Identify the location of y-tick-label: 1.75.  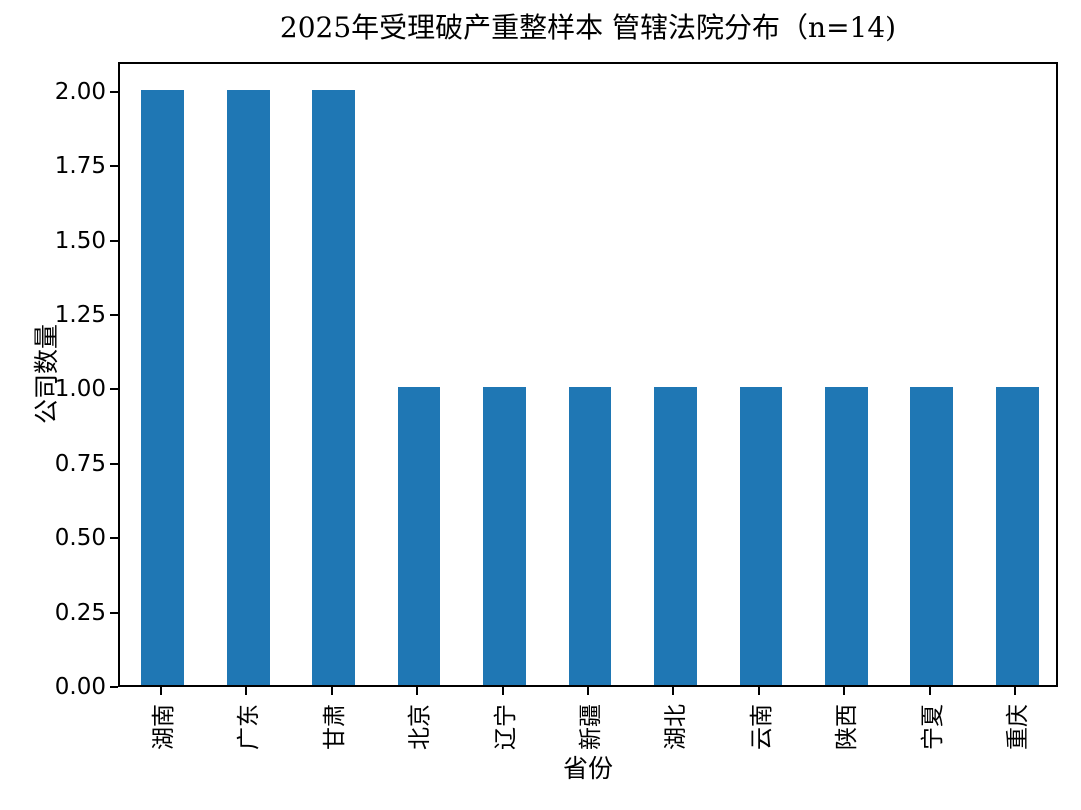
(80, 166).